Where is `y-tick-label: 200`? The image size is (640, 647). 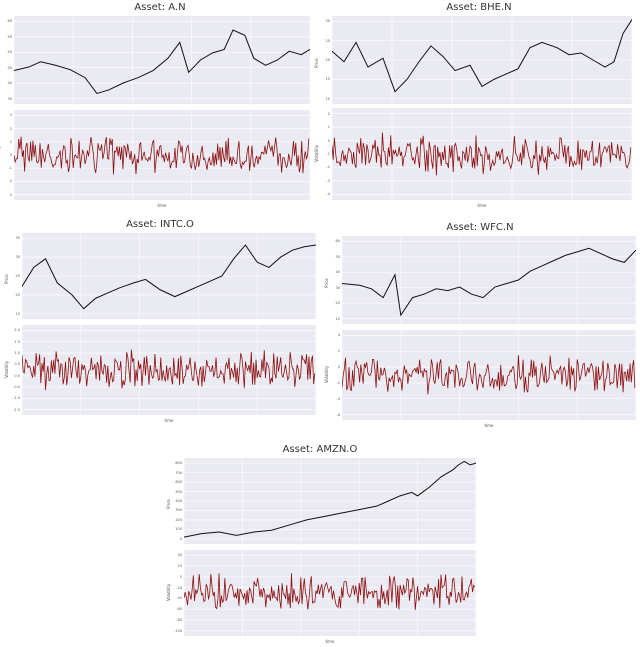 y-tick-label: 200 is located at coordinates (178, 519).